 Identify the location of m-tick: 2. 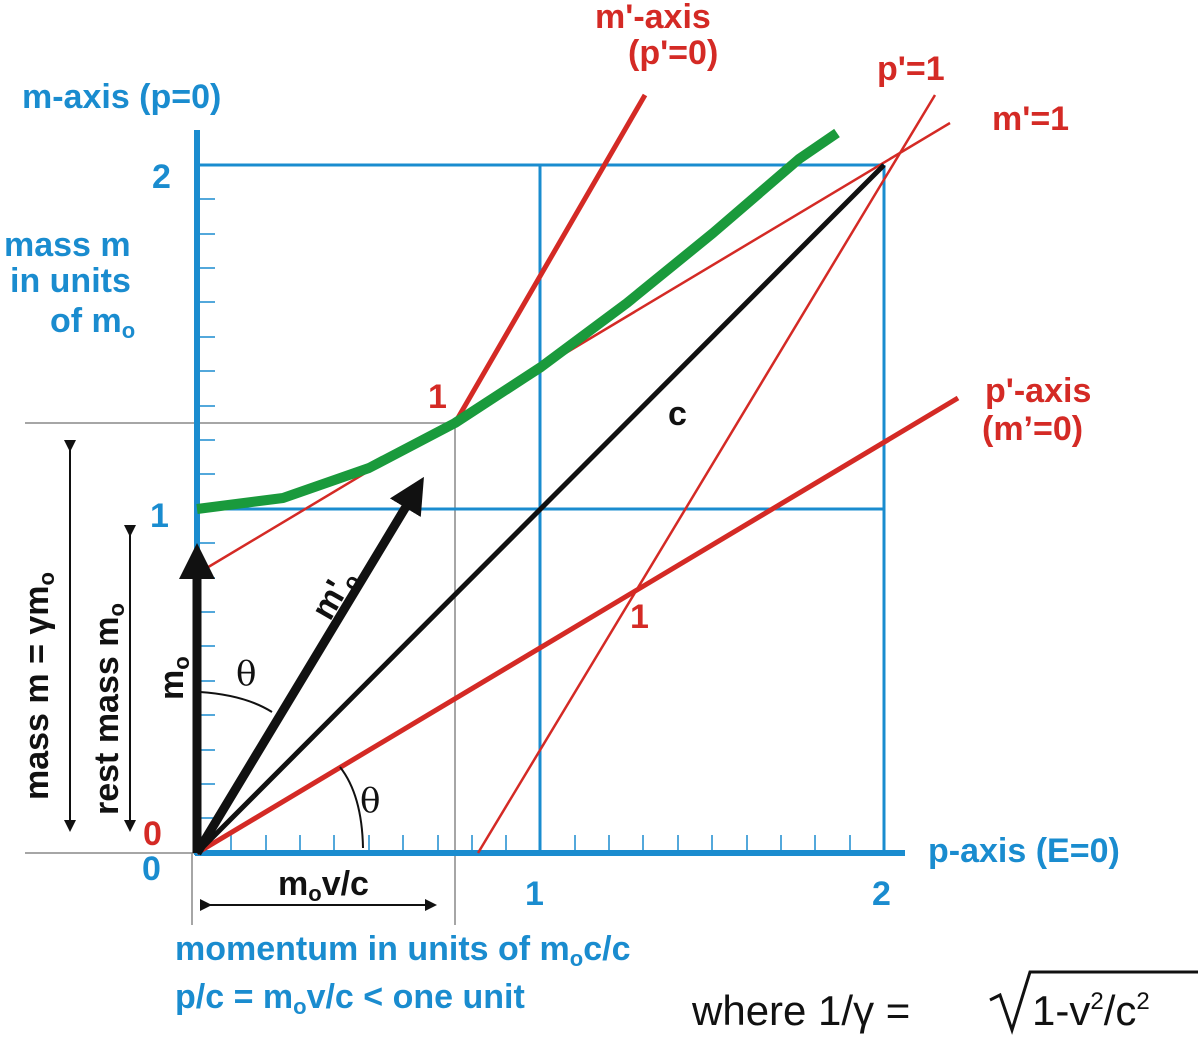
(161, 177).